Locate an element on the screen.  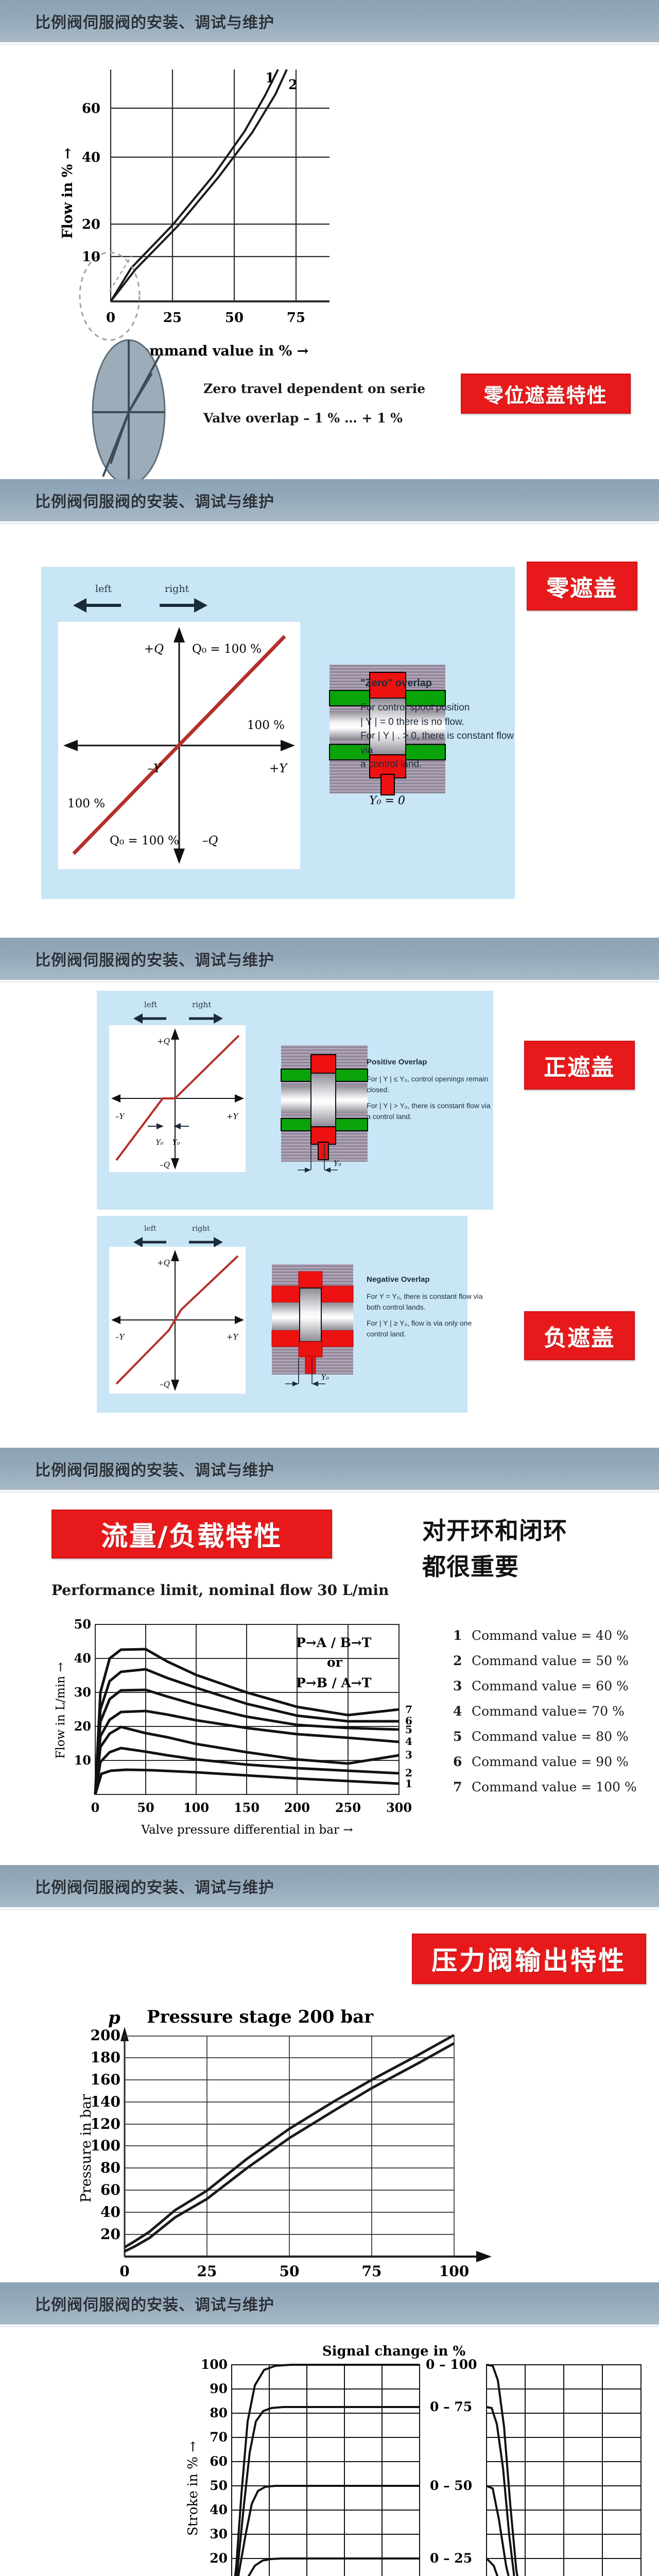
zero-overlap-text-line-2: | Y | = 0 there is no flow. is located at coordinates (412, 721).